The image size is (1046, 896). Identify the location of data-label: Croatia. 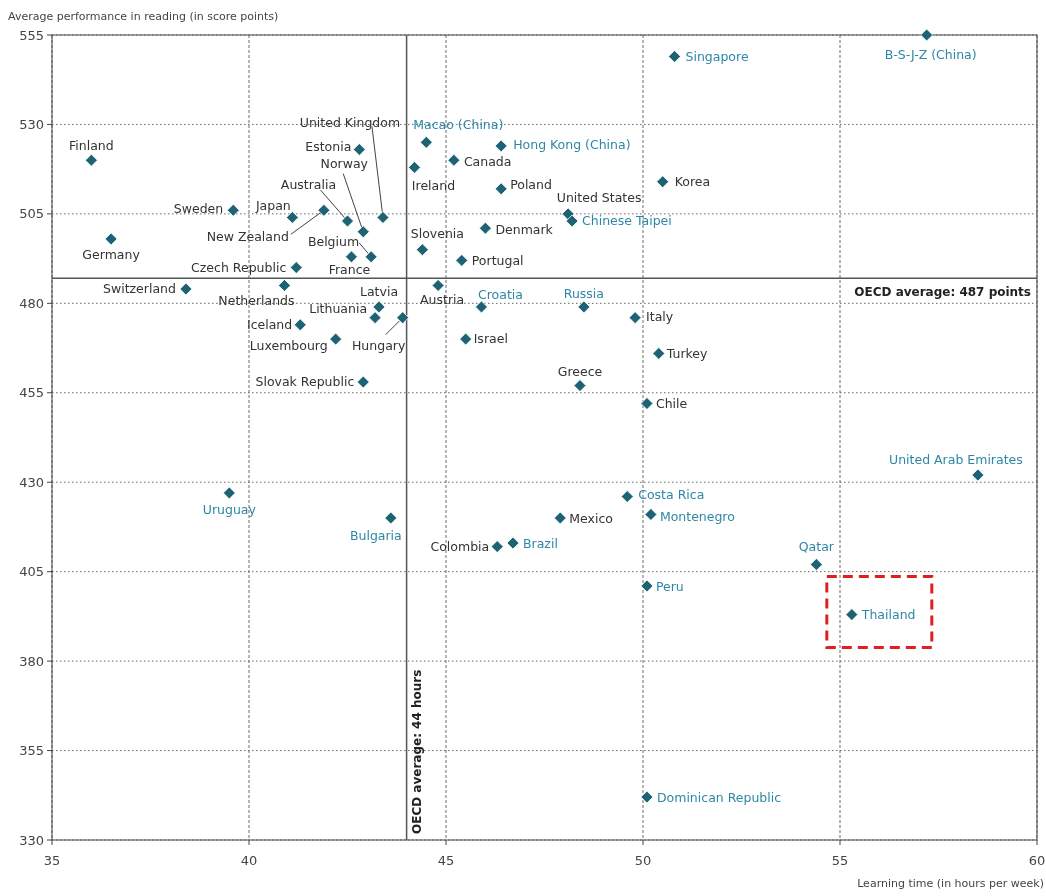
(500, 295).